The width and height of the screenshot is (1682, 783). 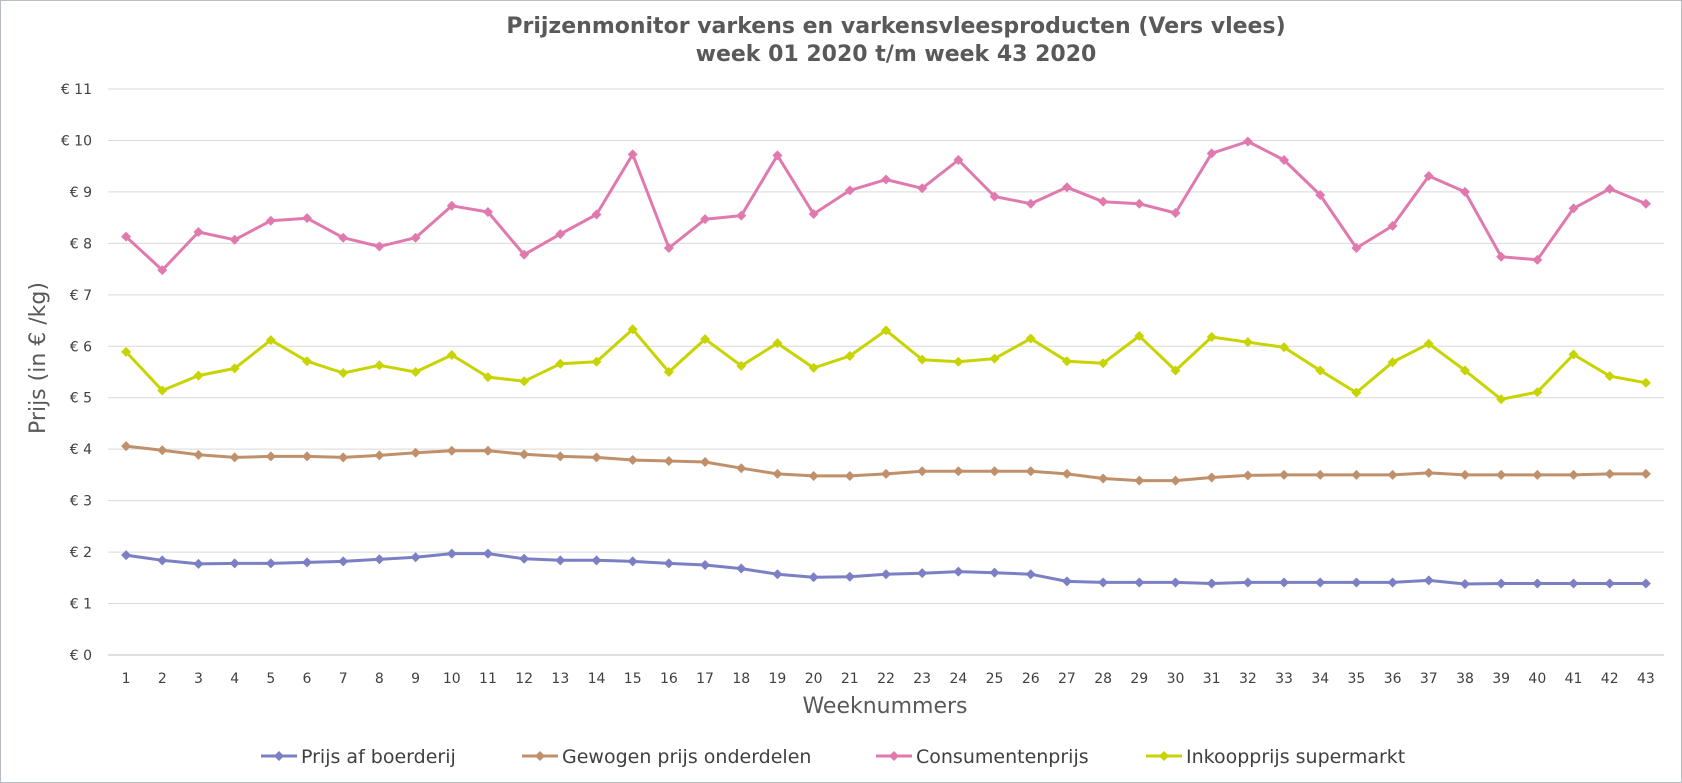 I want to click on legend-label: Prijs af boerderij, so click(x=378, y=757).